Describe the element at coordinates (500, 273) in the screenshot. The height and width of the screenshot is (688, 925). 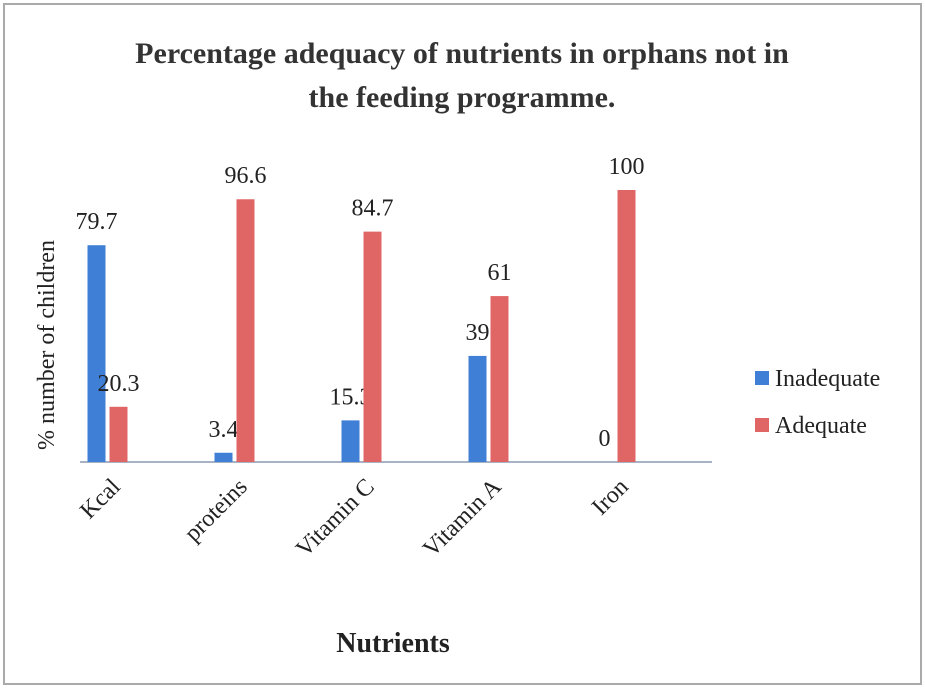
I see `data-label: 61` at that location.